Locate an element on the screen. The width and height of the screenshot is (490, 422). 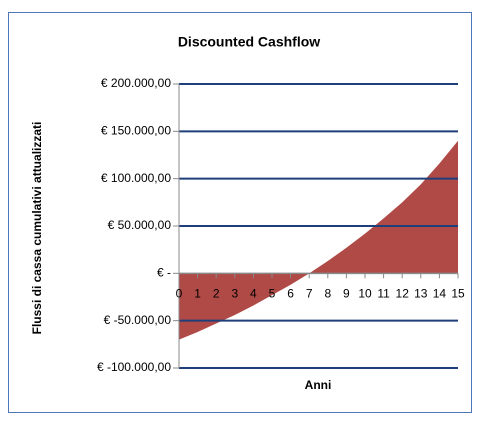
y-tick-label: € 150.000,00 is located at coordinates (136, 131).